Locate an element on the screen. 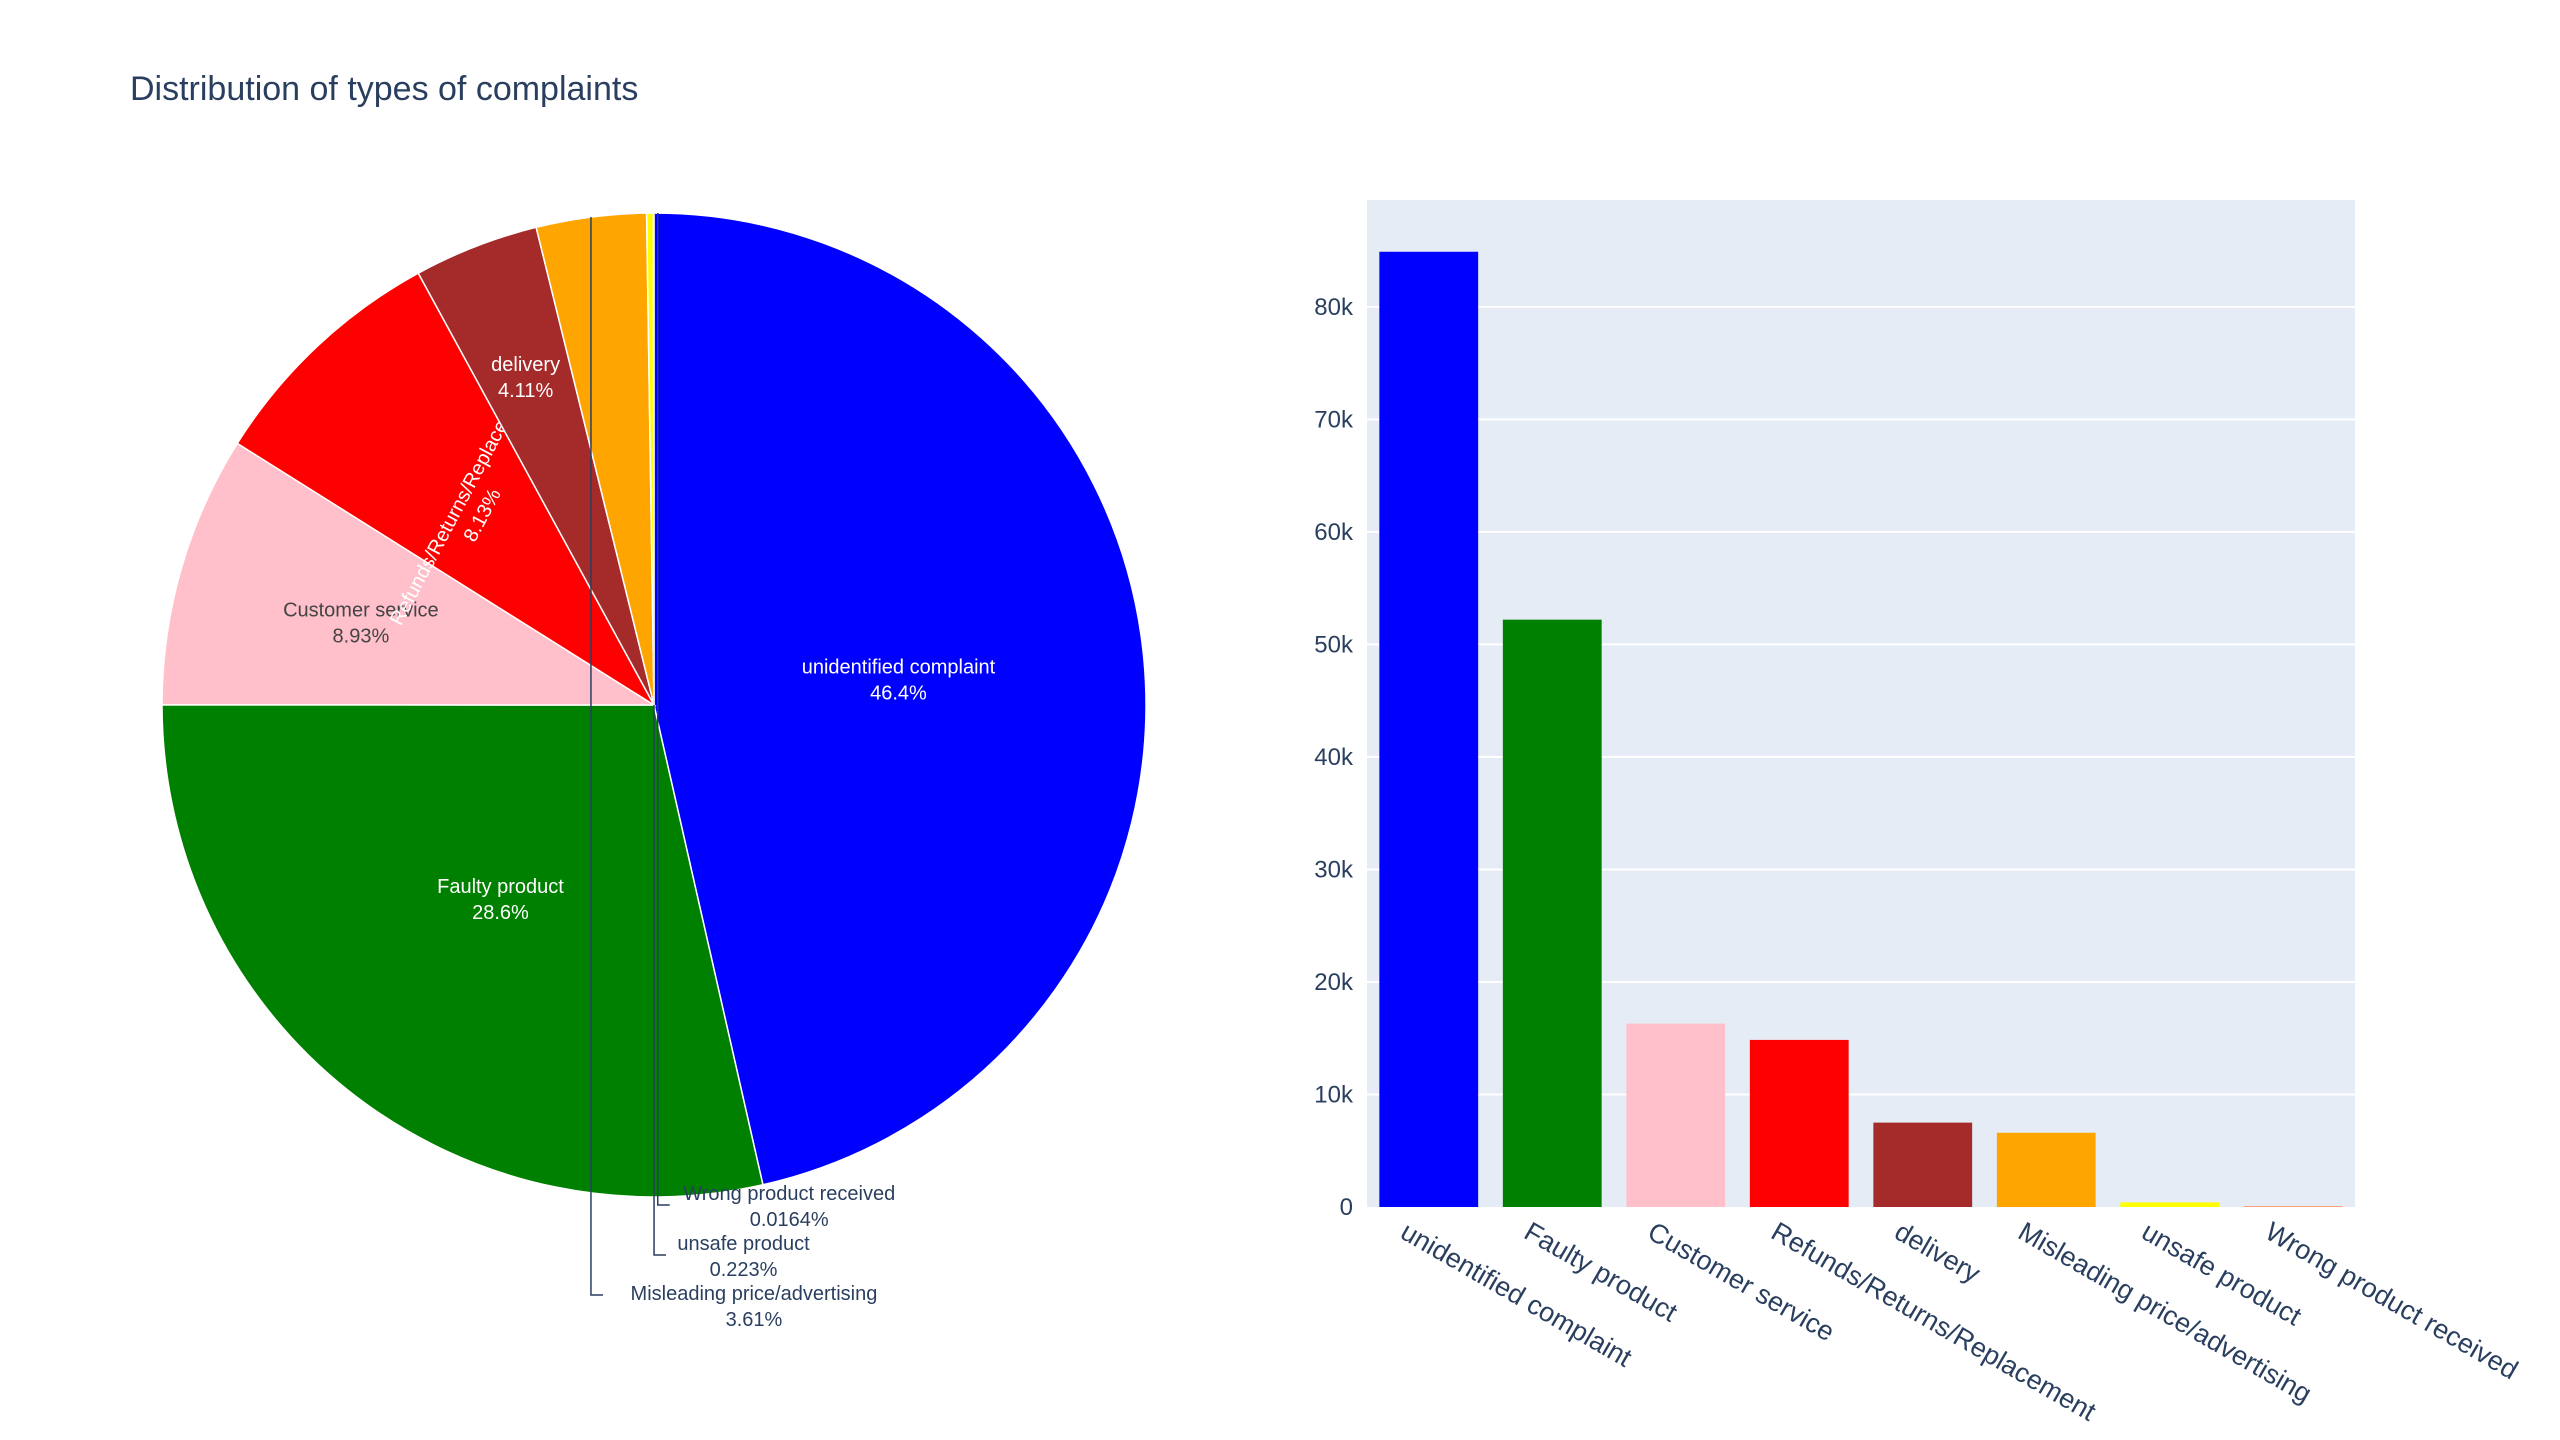  bar-refunds-returns-replacement is located at coordinates (1799, 1123).